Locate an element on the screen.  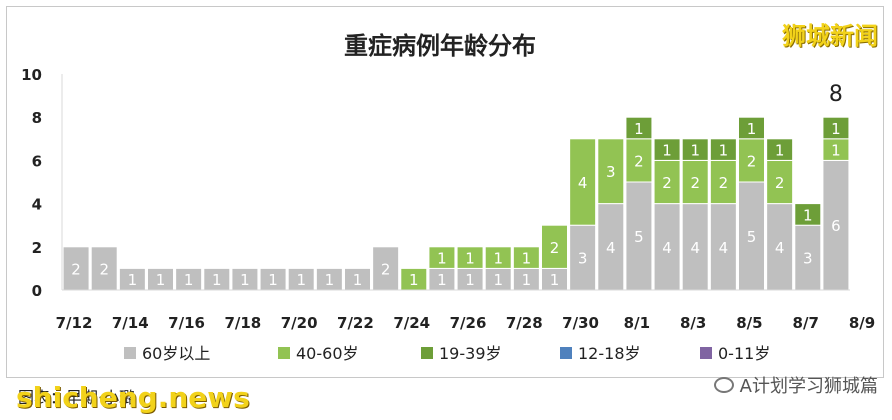
y-tick-label: 10 is located at coordinates (31, 75).